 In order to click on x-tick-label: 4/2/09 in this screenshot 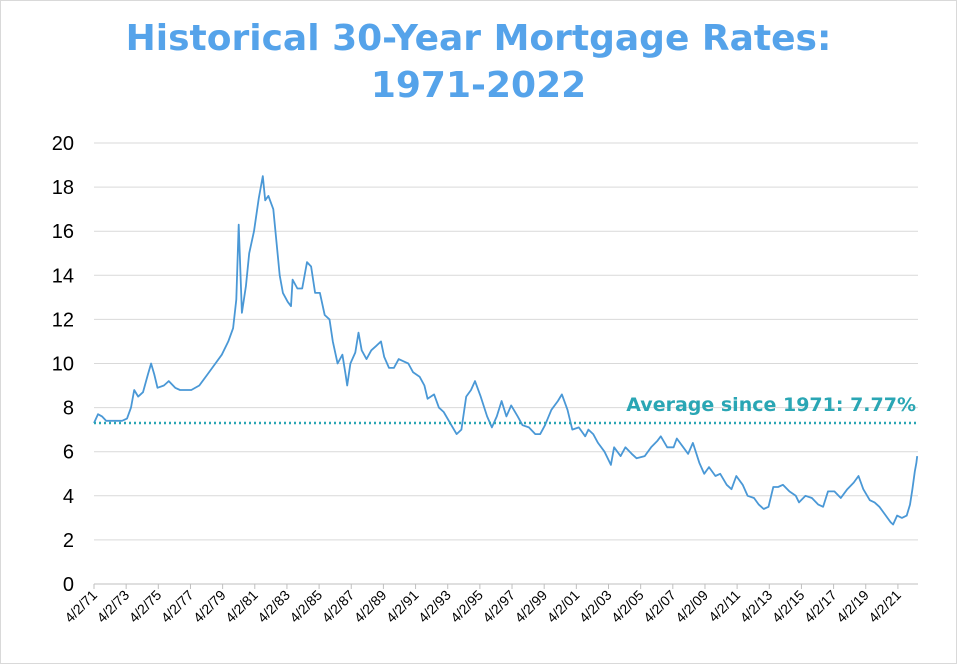, I will do `click(691, 606)`.